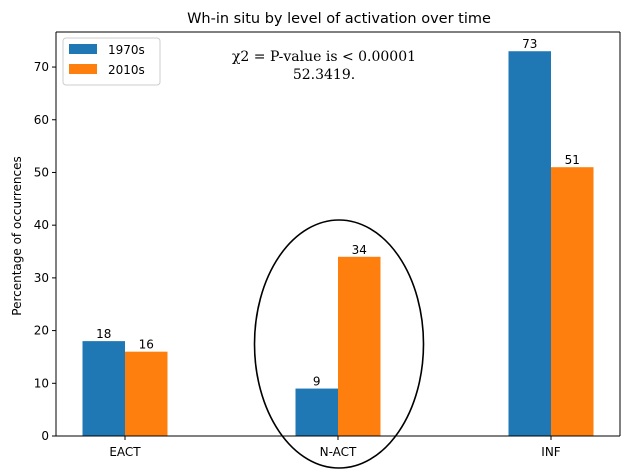 The image size is (630, 470). What do you see at coordinates (103, 334) in the screenshot?
I see `data-label: 18` at bounding box center [103, 334].